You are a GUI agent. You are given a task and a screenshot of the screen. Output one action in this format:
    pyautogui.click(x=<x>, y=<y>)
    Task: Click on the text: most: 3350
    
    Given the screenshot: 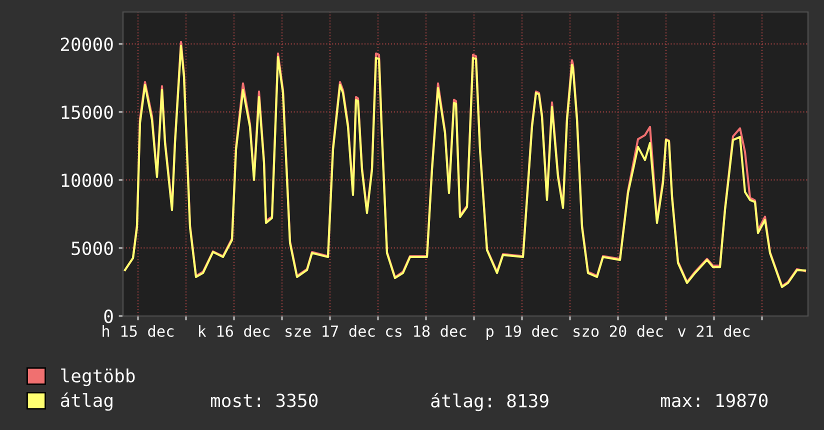 What is the action you would take?
    pyautogui.click(x=264, y=401)
    